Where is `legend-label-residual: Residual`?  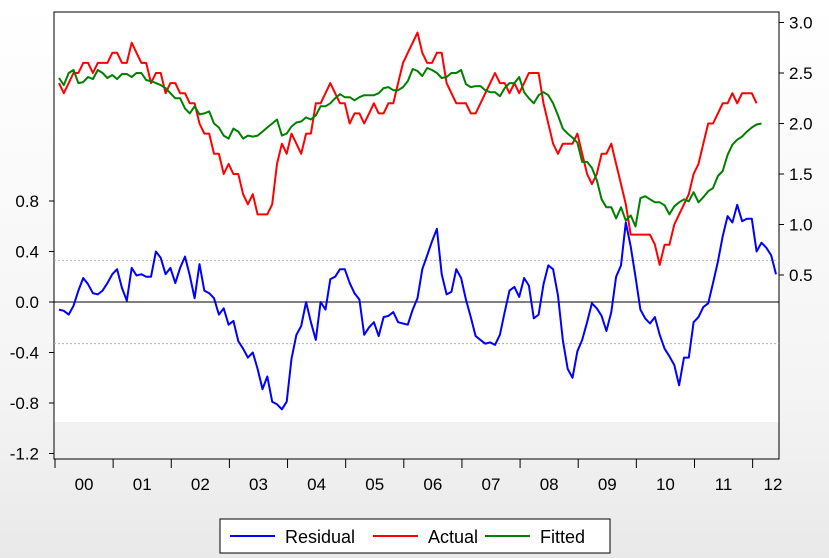
legend-label-residual: Residual is located at coordinates (320, 537).